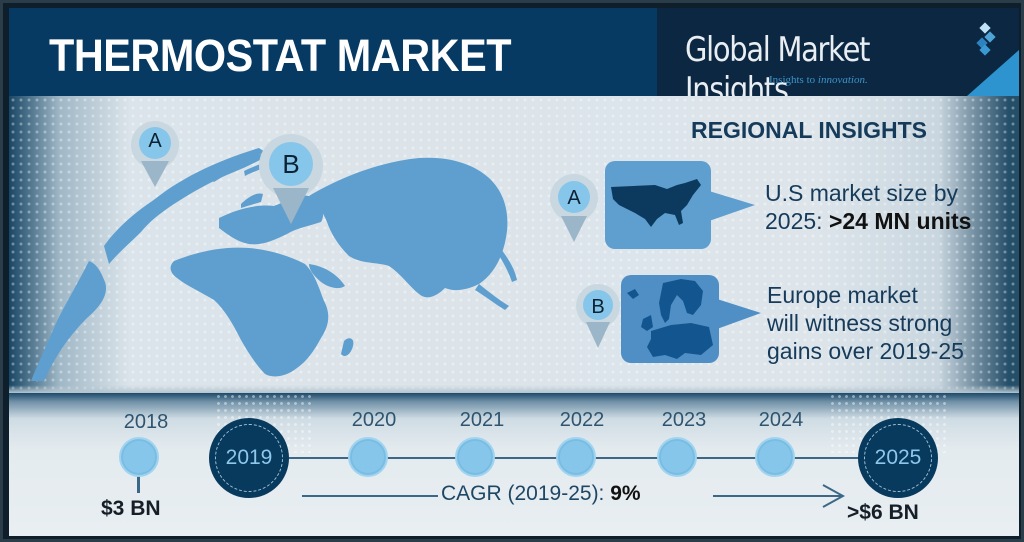  I want to click on insight-pin-a-icon, so click(574, 208).